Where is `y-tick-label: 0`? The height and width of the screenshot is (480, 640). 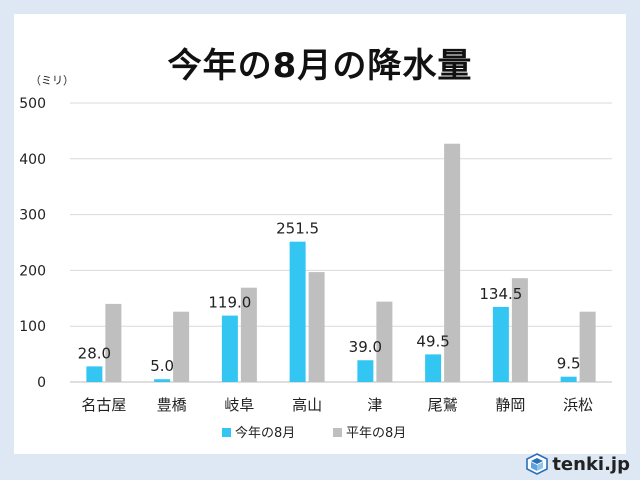 y-tick-label: 0 is located at coordinates (41, 383).